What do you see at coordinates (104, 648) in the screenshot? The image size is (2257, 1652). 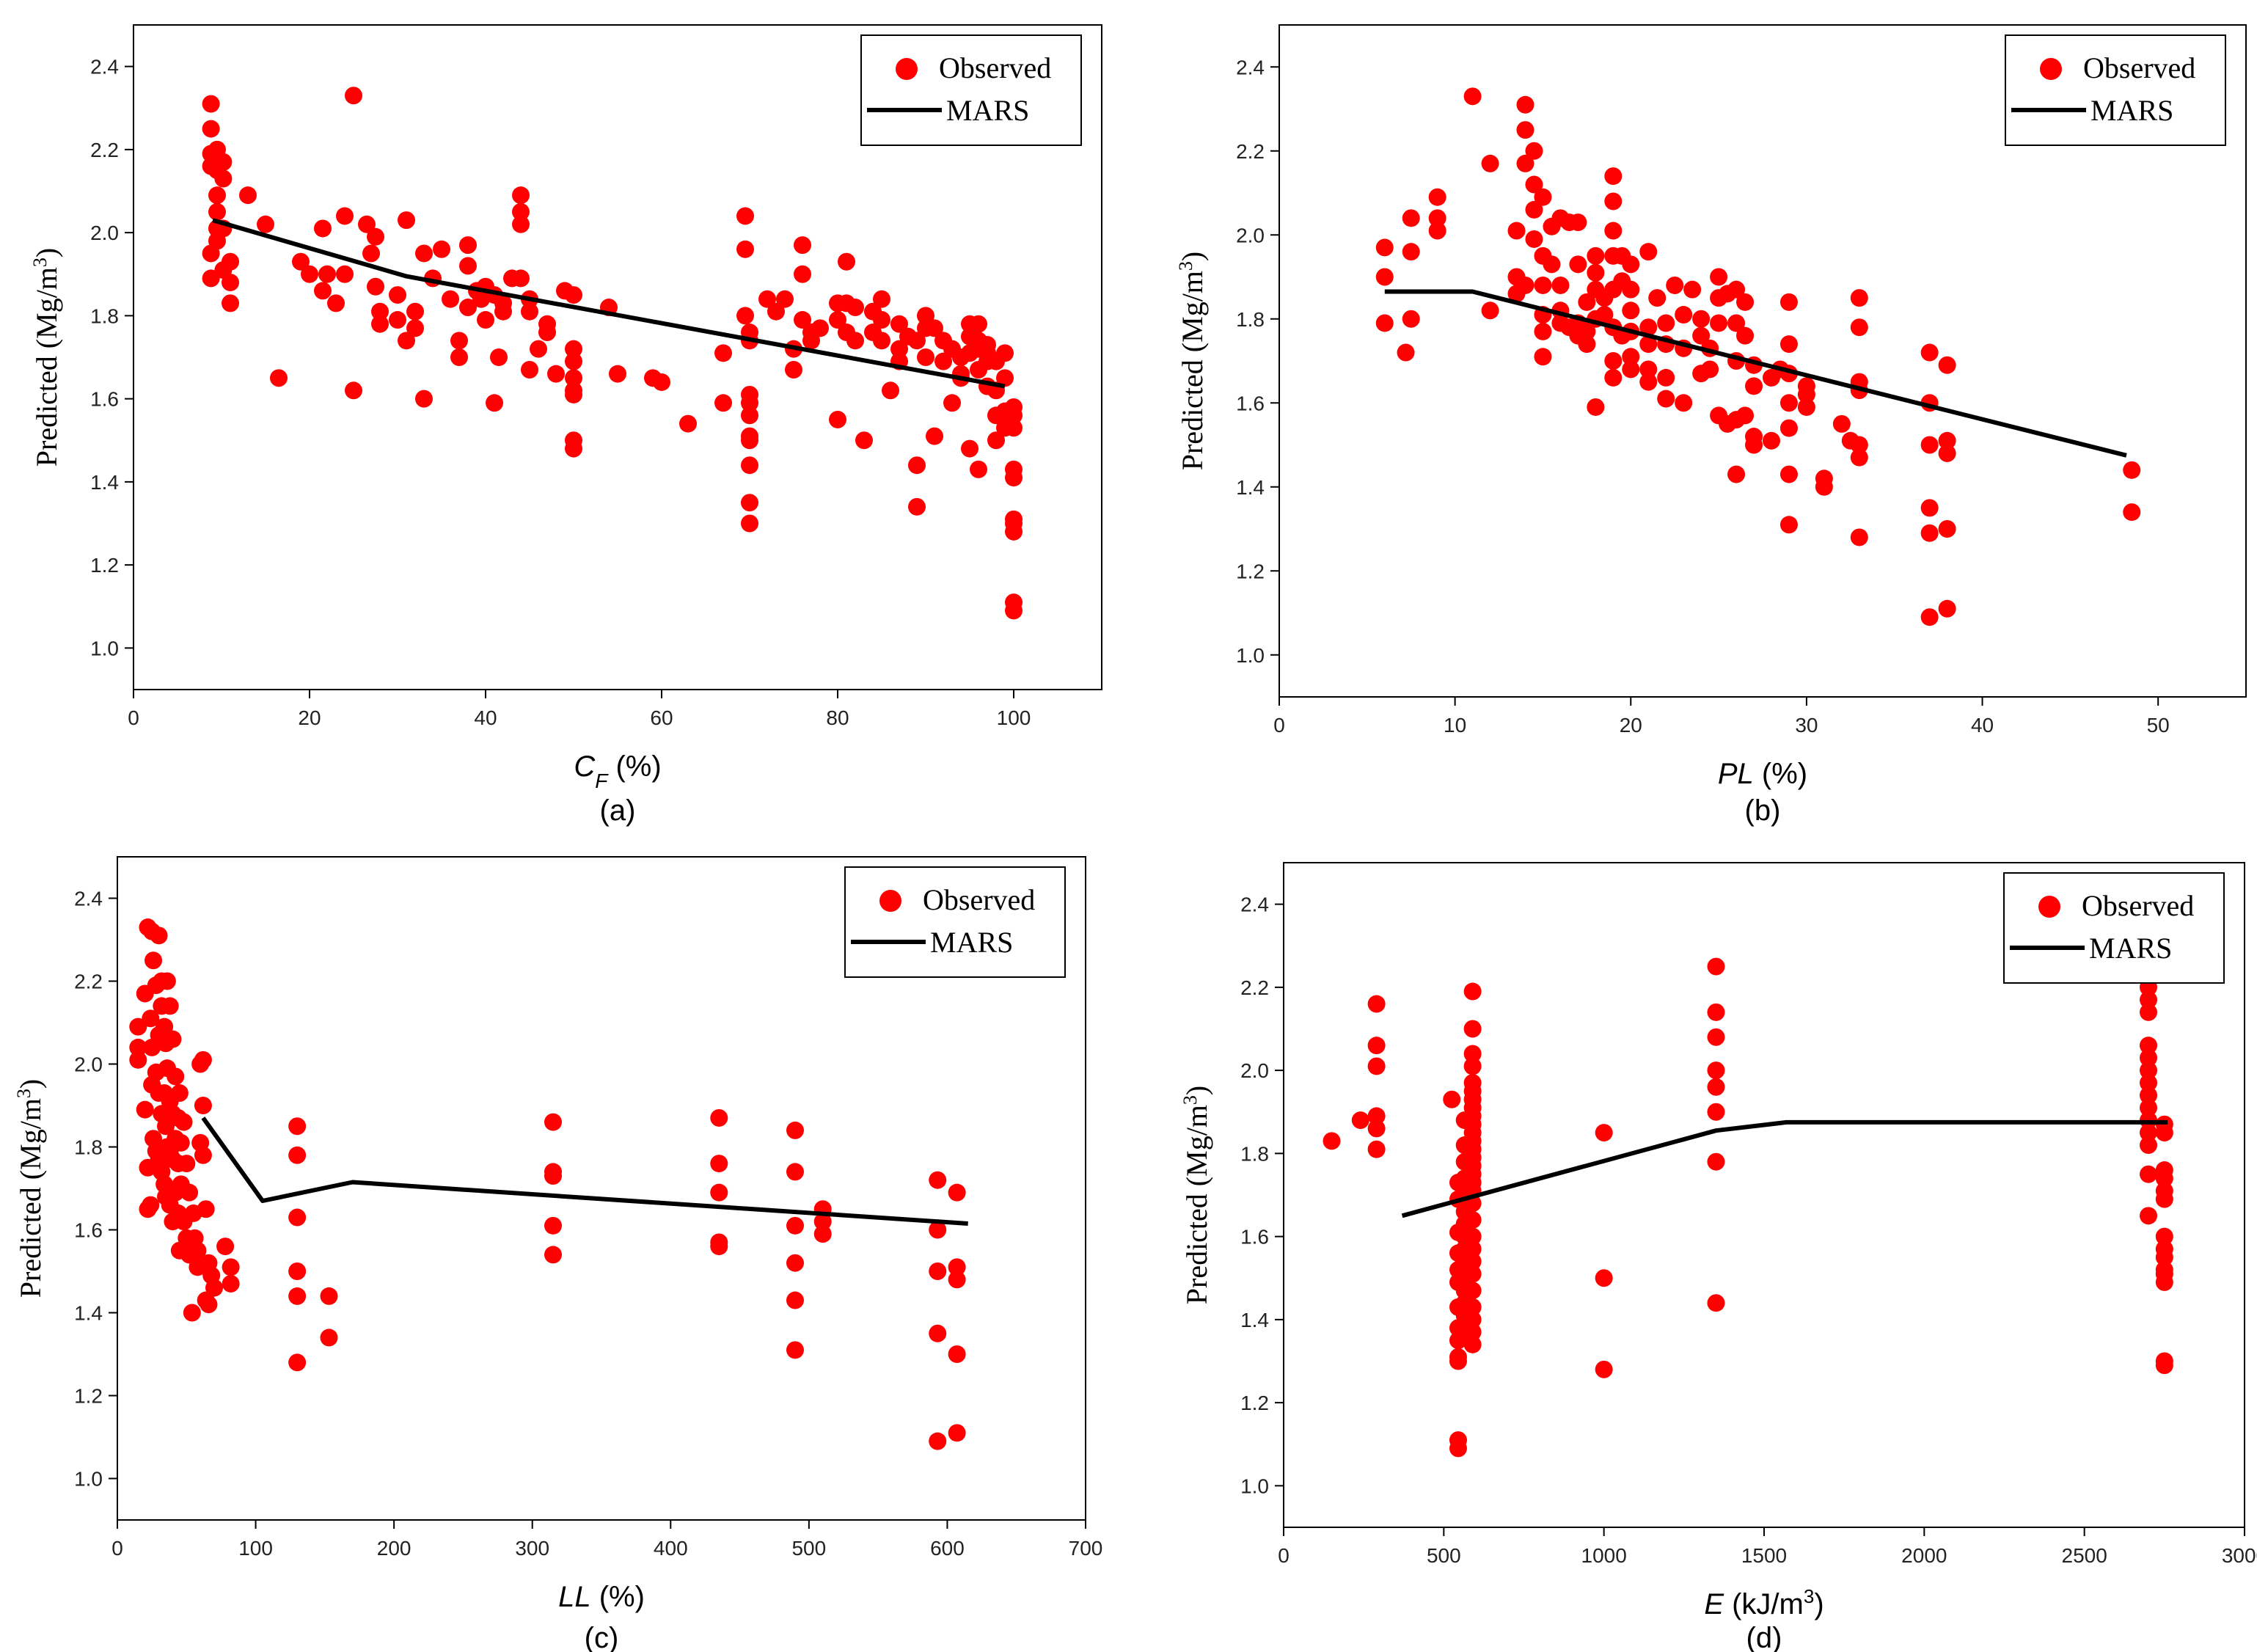 I see `y-tick-label-a: 1.0` at bounding box center [104, 648].